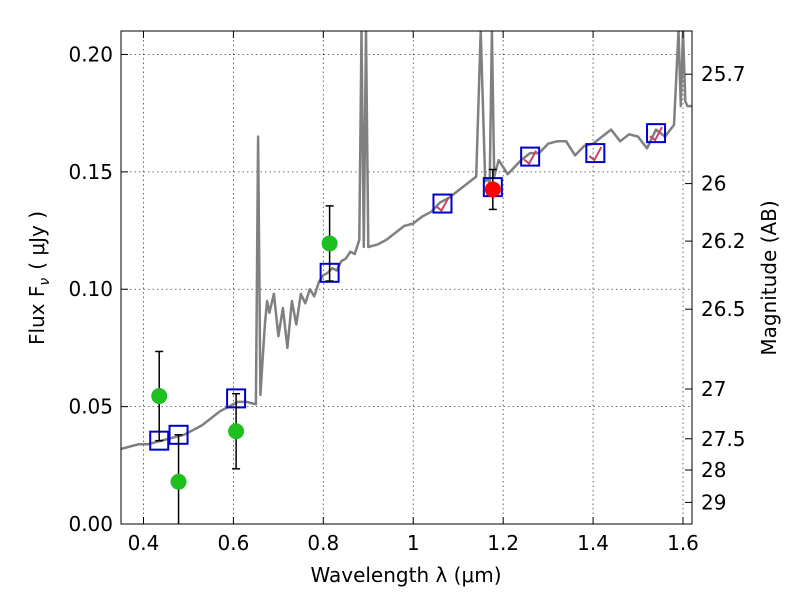 The image size is (800, 600). What do you see at coordinates (723, 241) in the screenshot?
I see `right-tick-label-2: 26.2` at bounding box center [723, 241].